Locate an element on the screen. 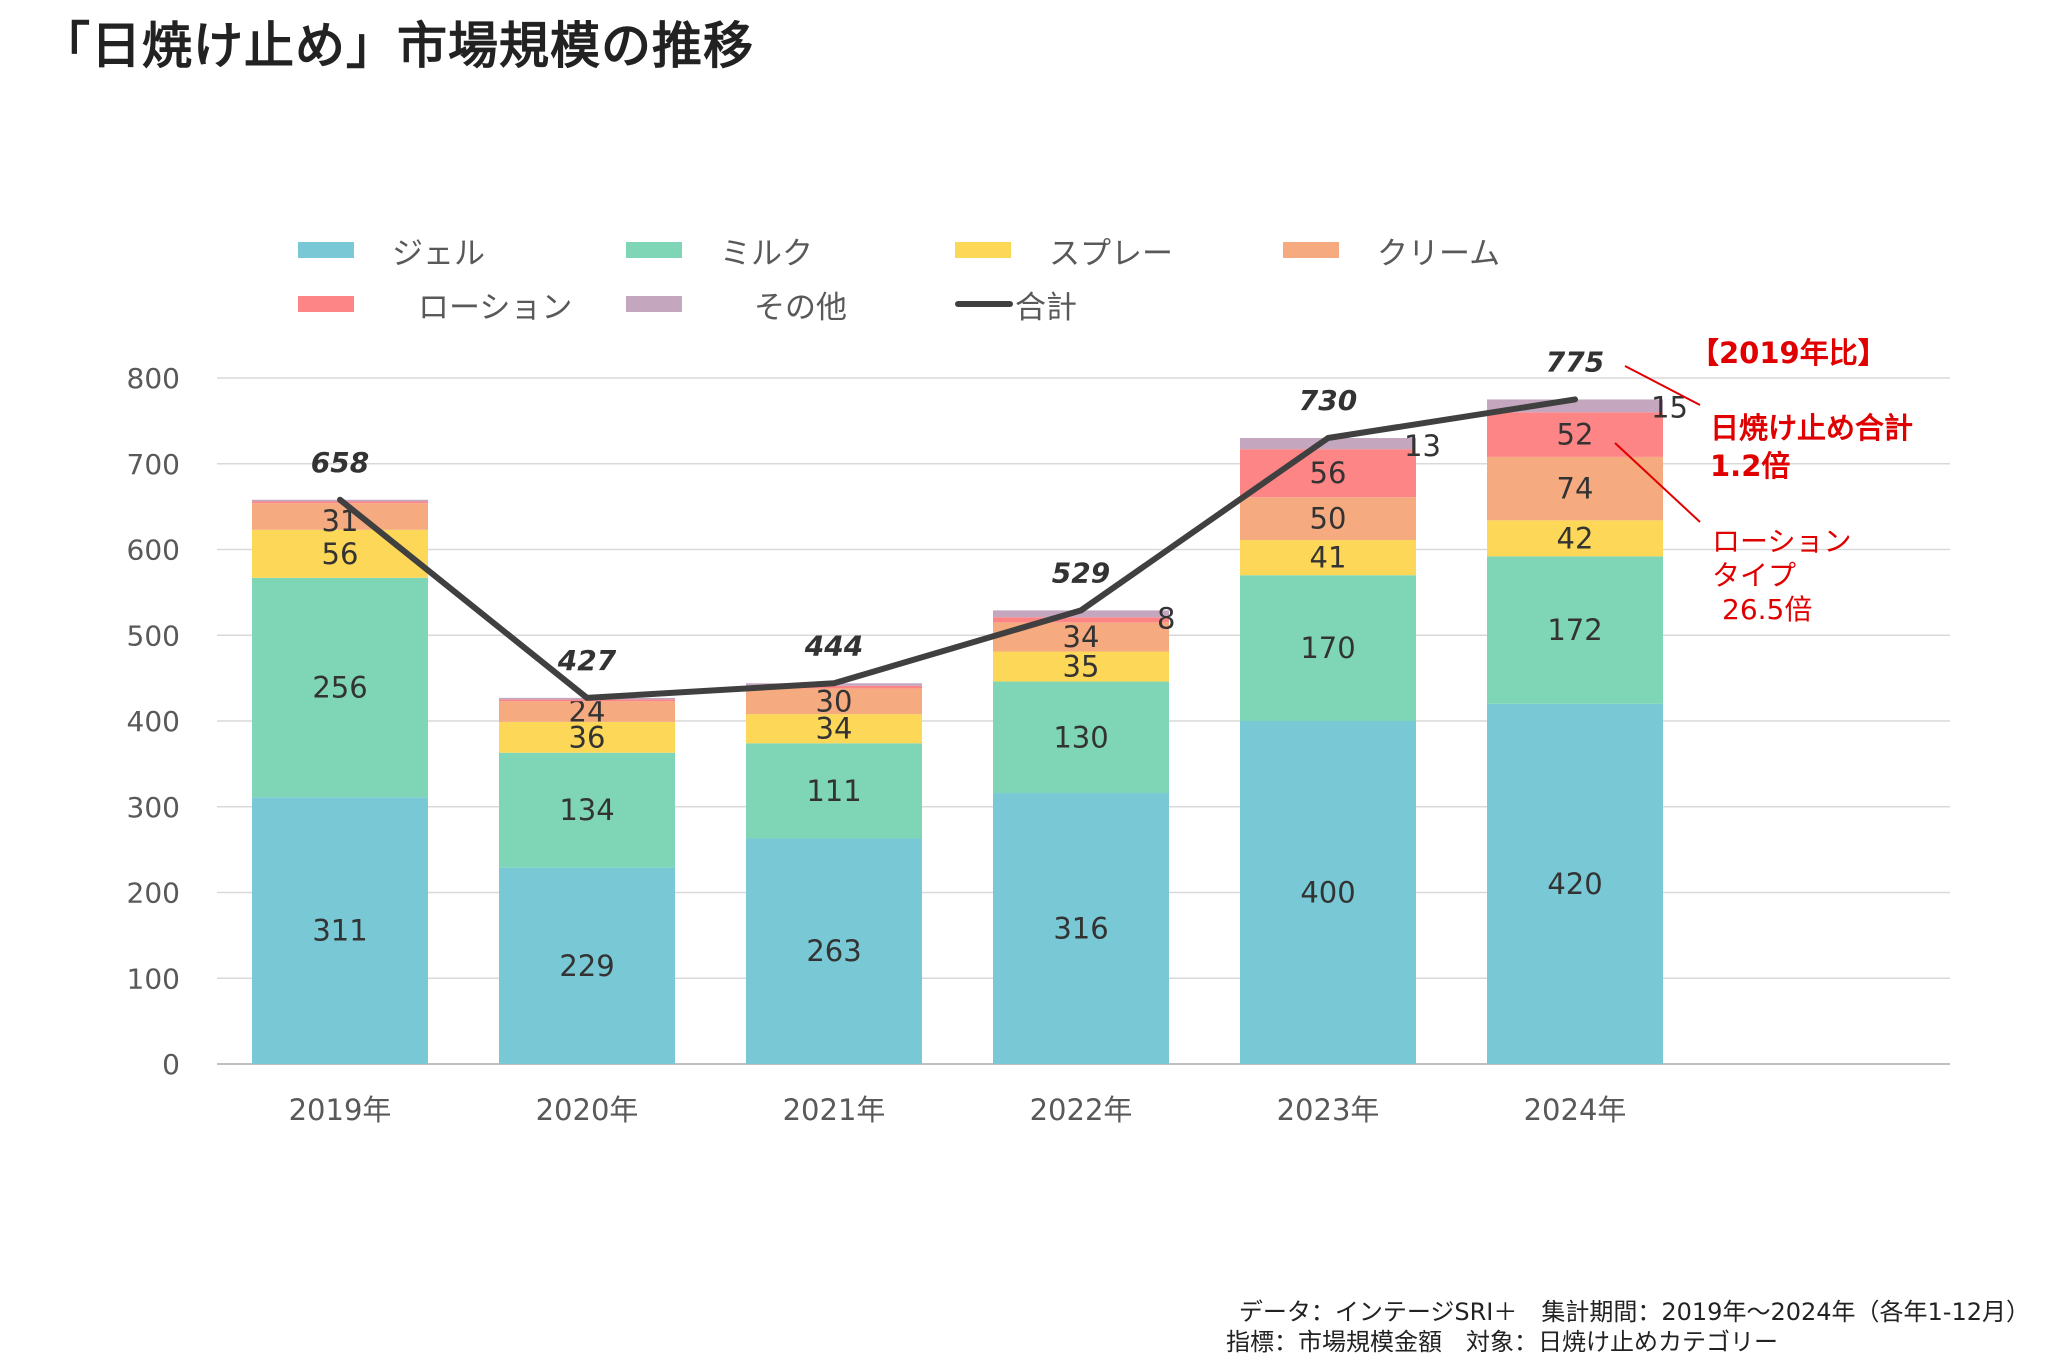 This screenshot has width=2048, height=1361. annotation-total-value: 1.2倍 is located at coordinates (1750, 466).